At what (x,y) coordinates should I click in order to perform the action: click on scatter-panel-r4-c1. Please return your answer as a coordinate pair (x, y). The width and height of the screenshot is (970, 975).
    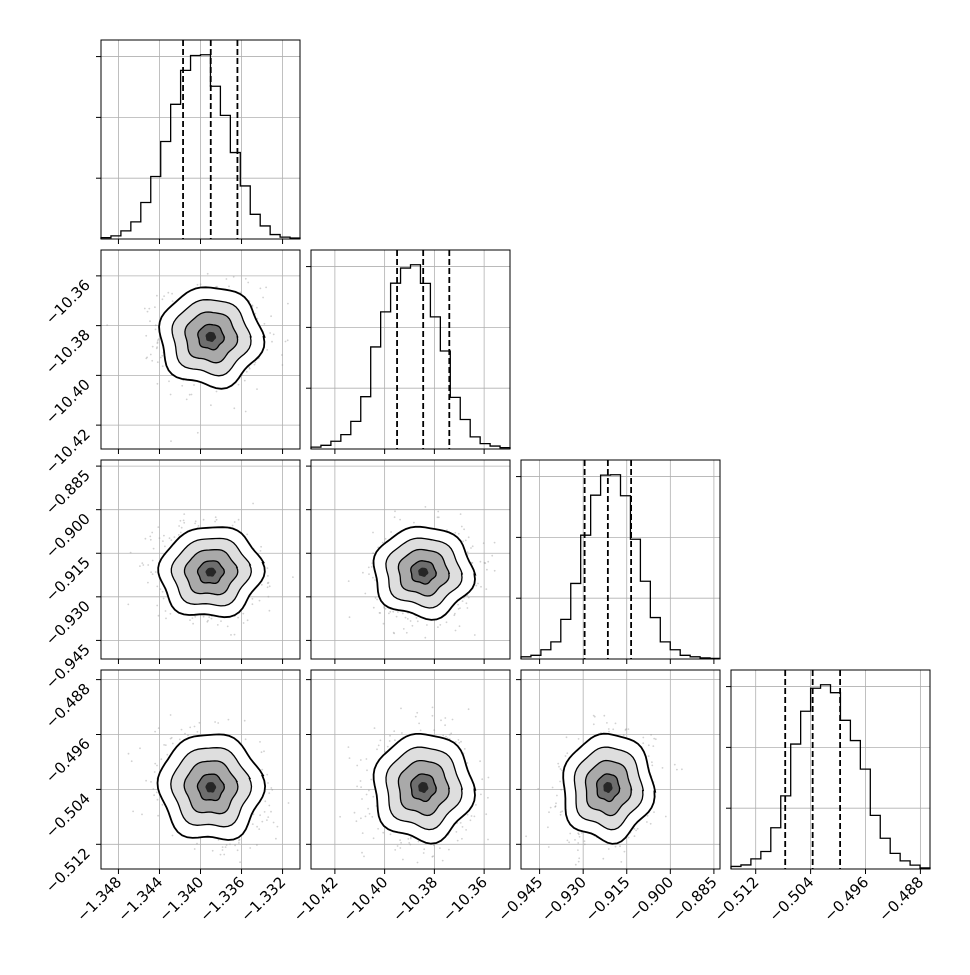
    Looking at the image, I should click on (202, 769).